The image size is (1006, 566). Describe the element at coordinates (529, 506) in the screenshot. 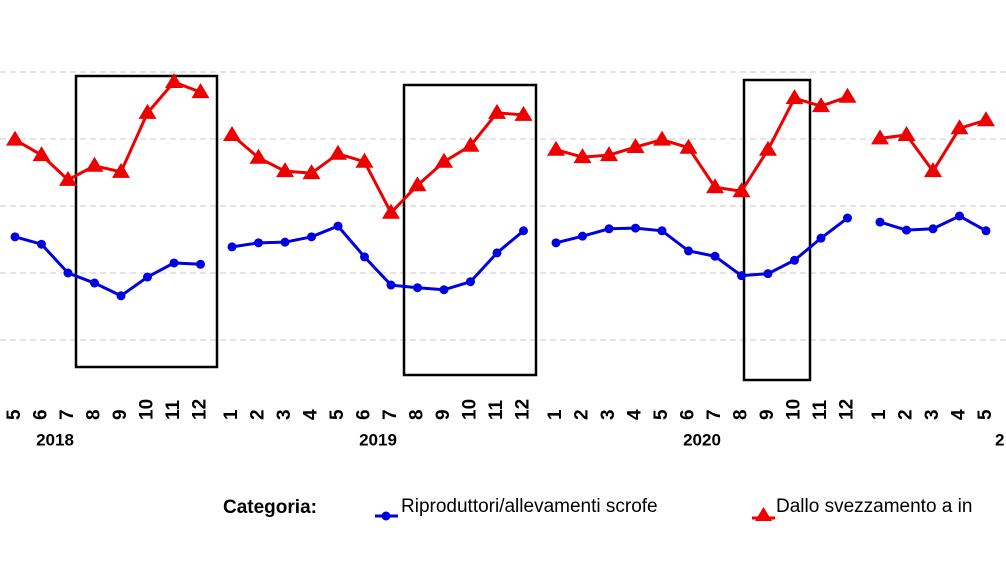

I see `legend-label: Riproduttori/allevamenti scrofe` at that location.